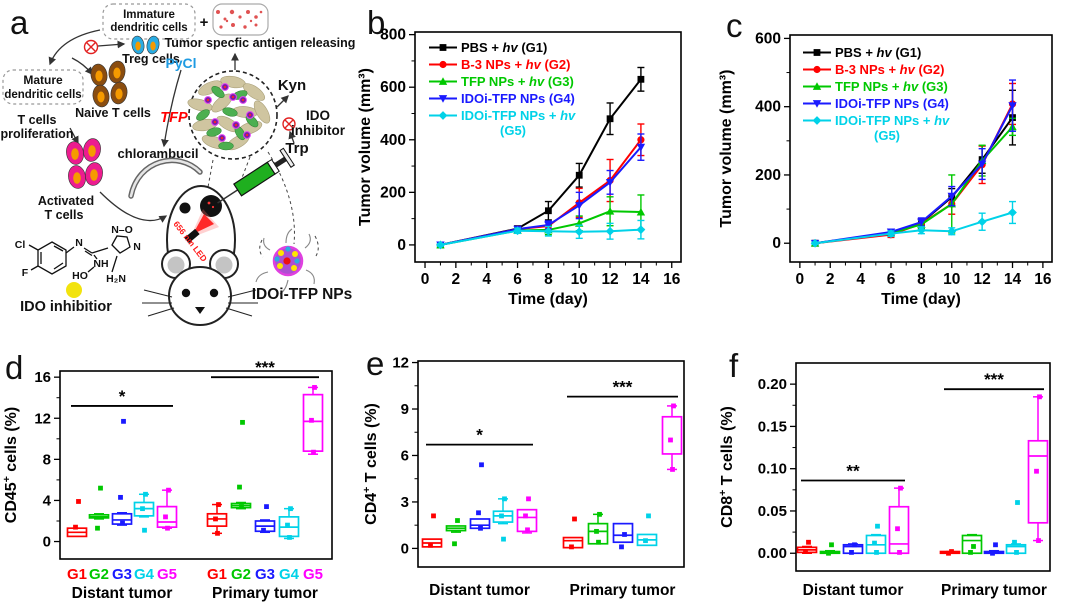 Image resolution: width=1080 pixels, height=603 pixels. Describe the element at coordinates (167, 509) in the screenshot. I see `box-distant-g5` at that location.